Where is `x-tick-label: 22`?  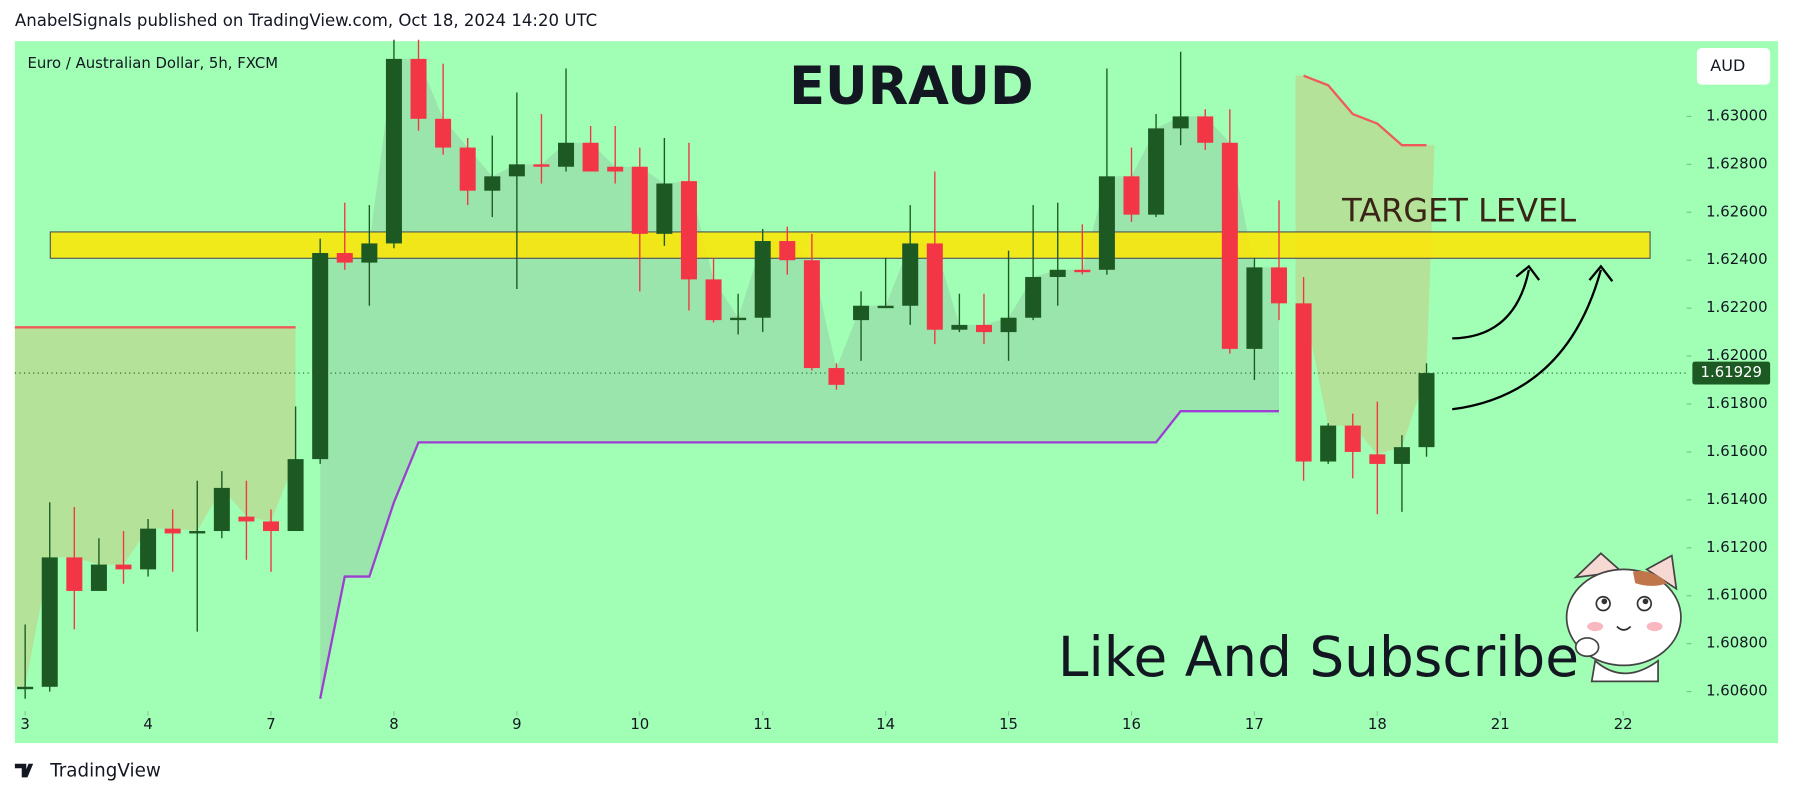 x-tick-label: 22 is located at coordinates (1623, 724).